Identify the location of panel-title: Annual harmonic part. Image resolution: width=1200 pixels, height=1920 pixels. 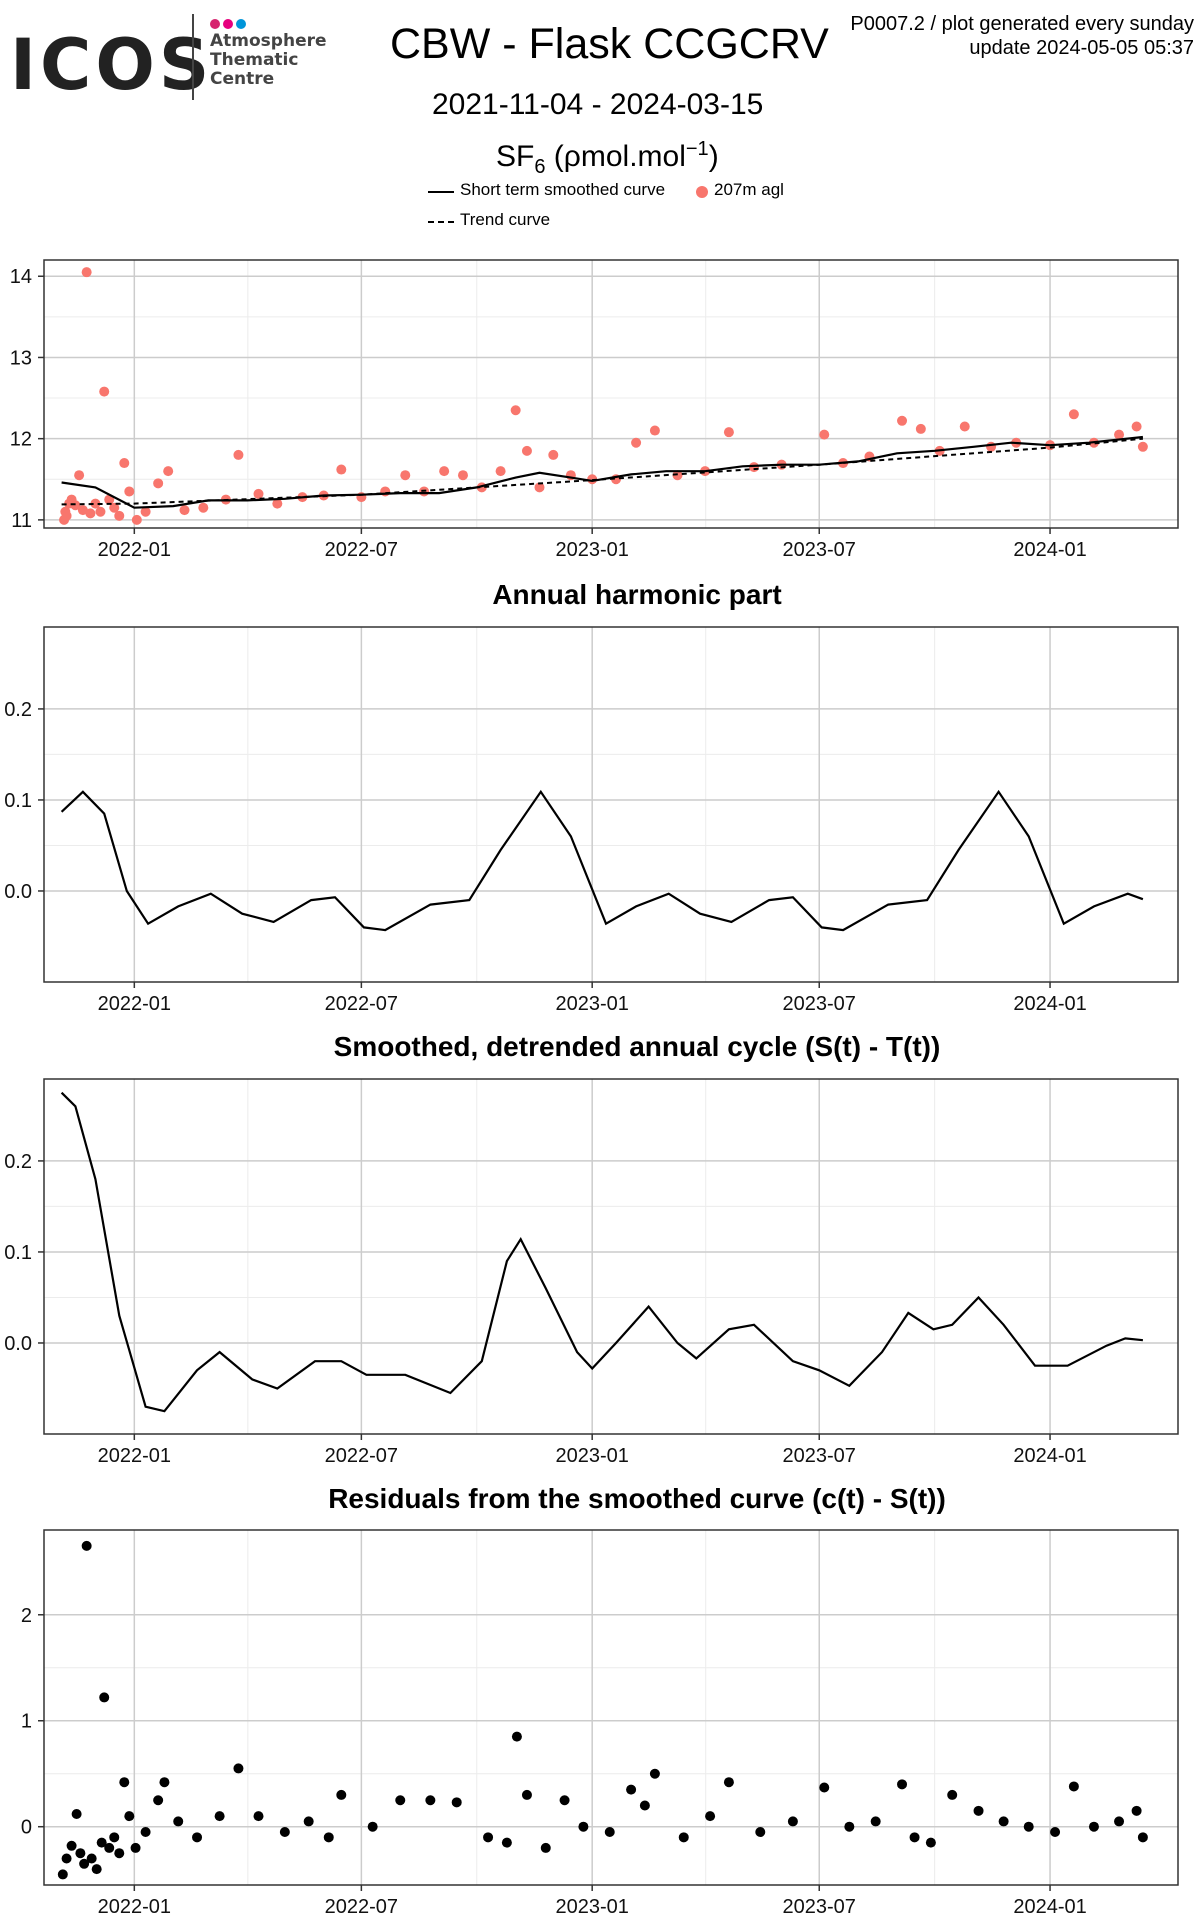
(636, 594).